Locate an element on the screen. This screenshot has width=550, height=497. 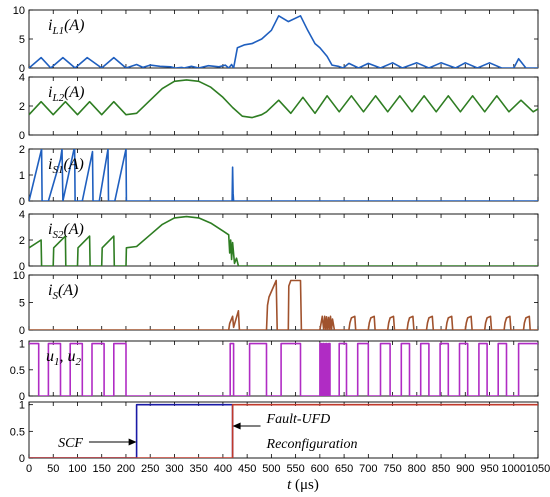
panel-2: 0 2 4 iL2(A) is located at coordinates (279, 107).